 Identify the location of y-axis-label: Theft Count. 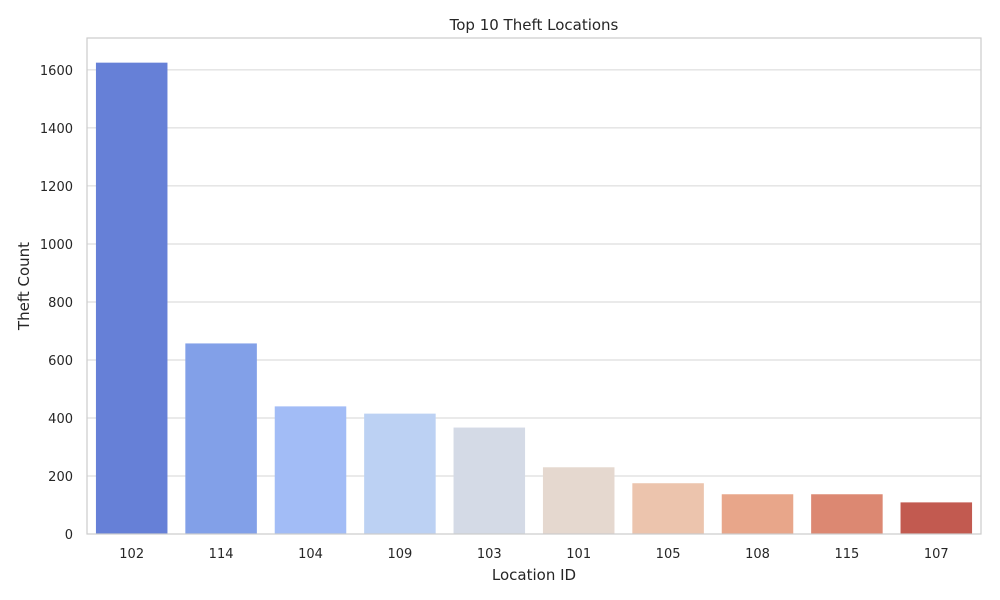
(24, 286).